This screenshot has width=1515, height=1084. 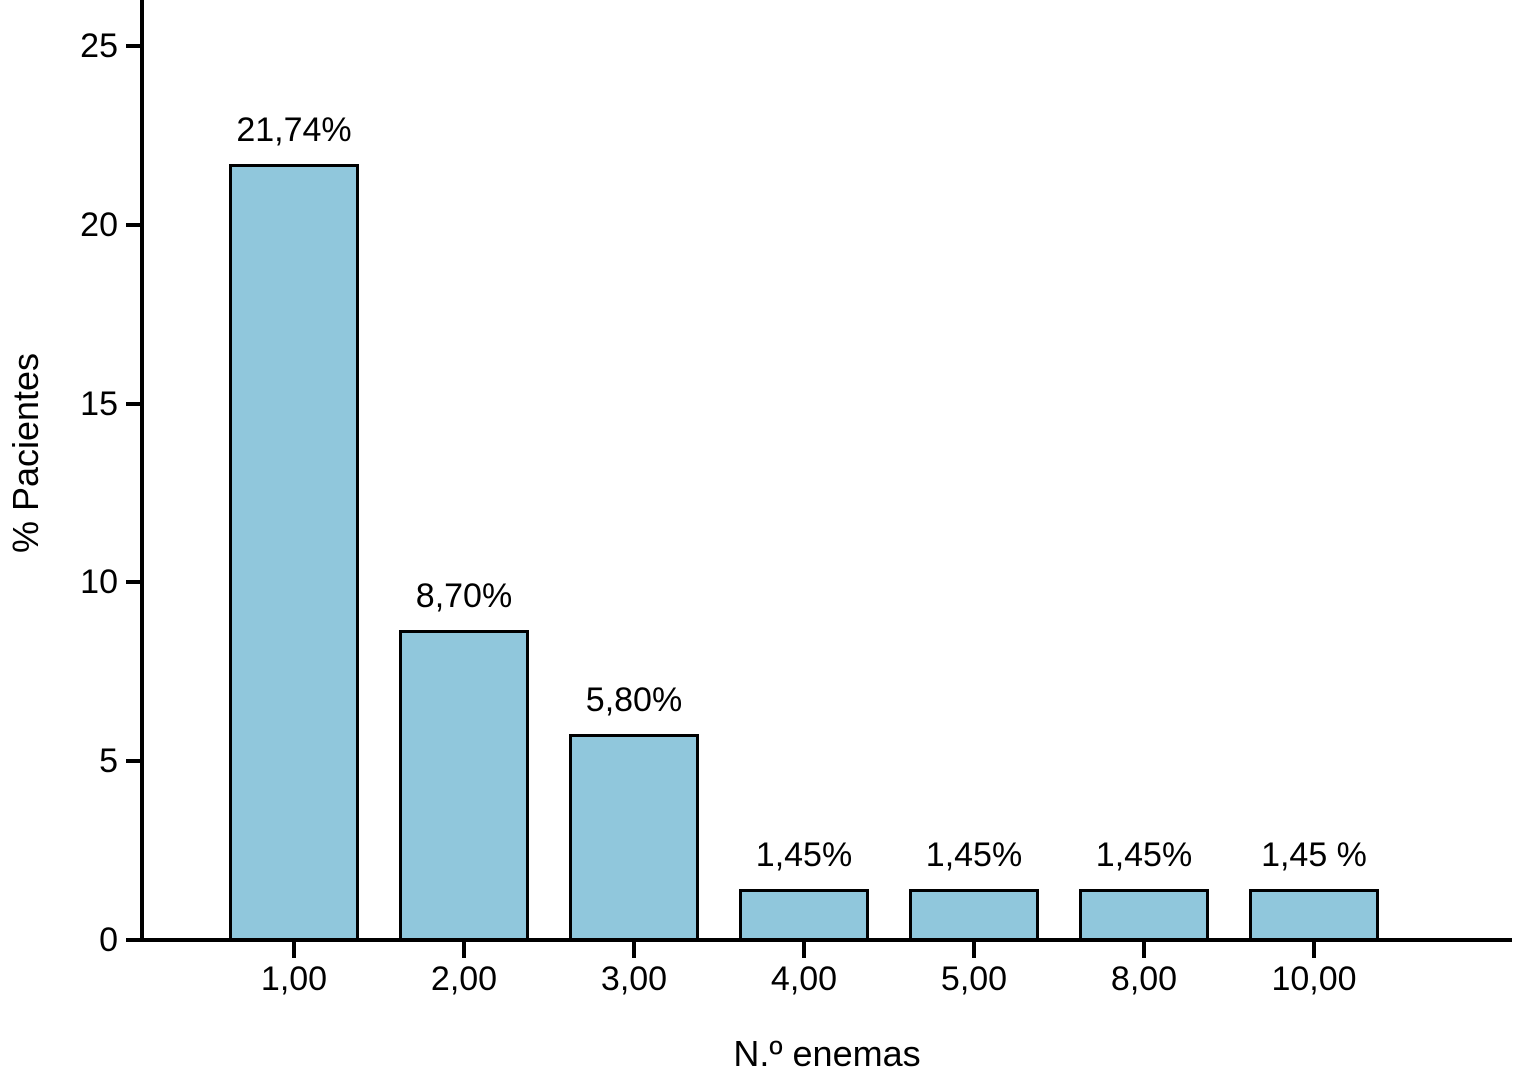 I want to click on y-tick-label: 25, so click(x=99, y=46).